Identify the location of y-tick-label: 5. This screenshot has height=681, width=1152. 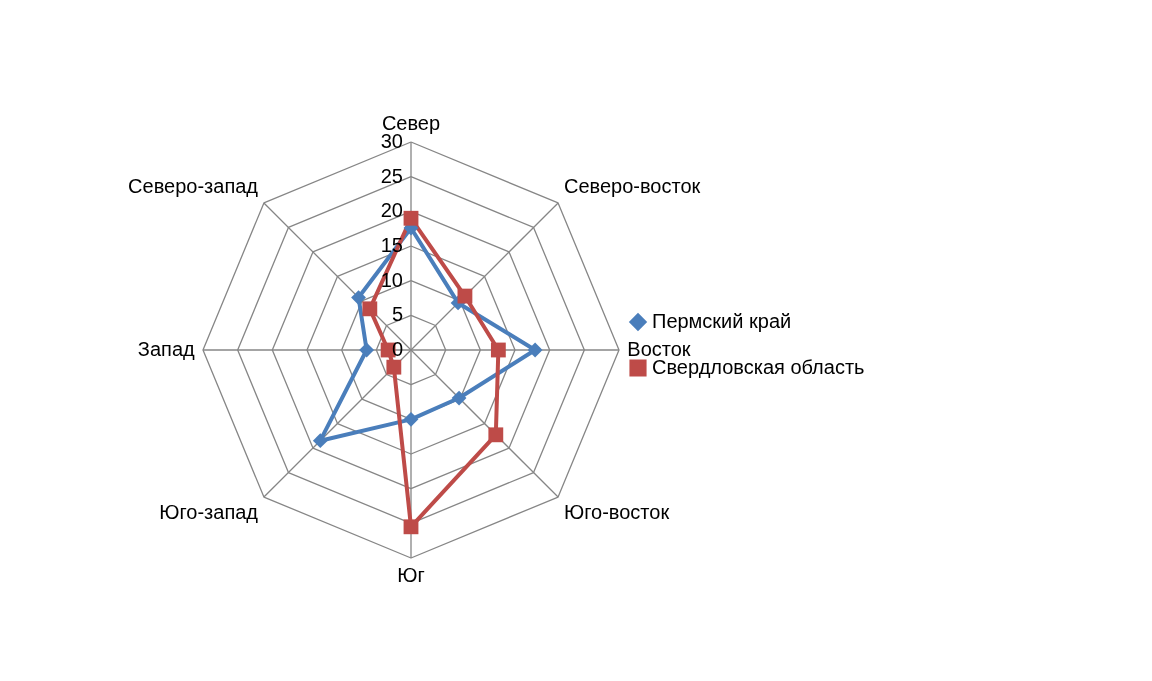
(397, 314).